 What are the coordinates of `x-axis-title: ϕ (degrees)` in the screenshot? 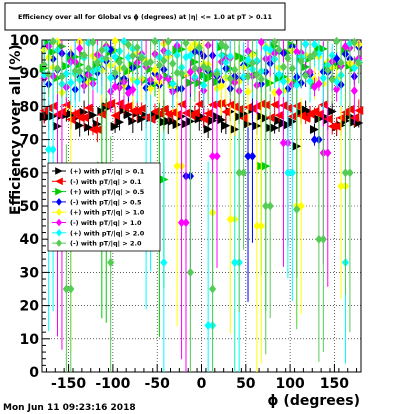 It's located at (313, 401).